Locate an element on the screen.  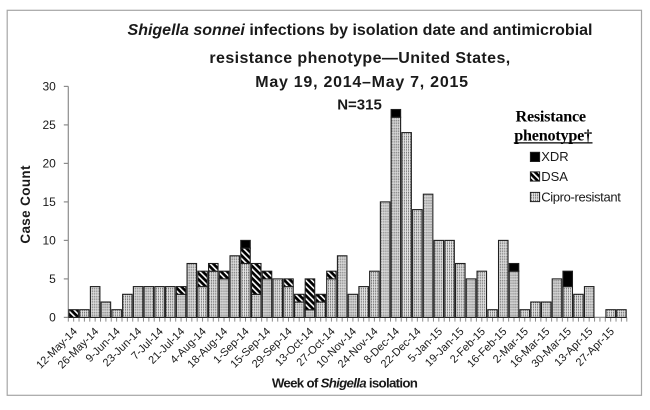
svg-text: 10 is located at coordinates (49, 241).